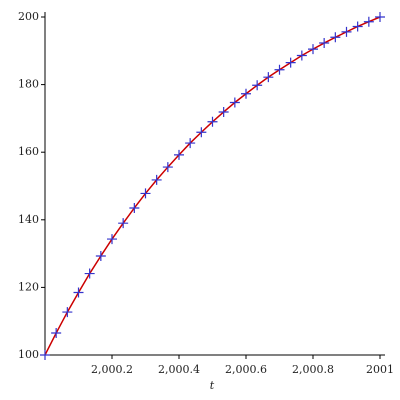 The image size is (400, 400). I want to click on y-tick-label: 200, so click(28, 16).